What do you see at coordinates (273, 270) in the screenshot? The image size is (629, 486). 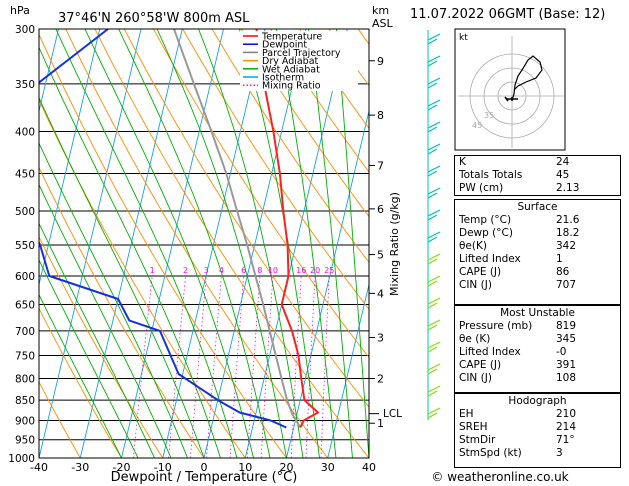 I see `mixing-ratio-label: 10` at bounding box center [273, 270].